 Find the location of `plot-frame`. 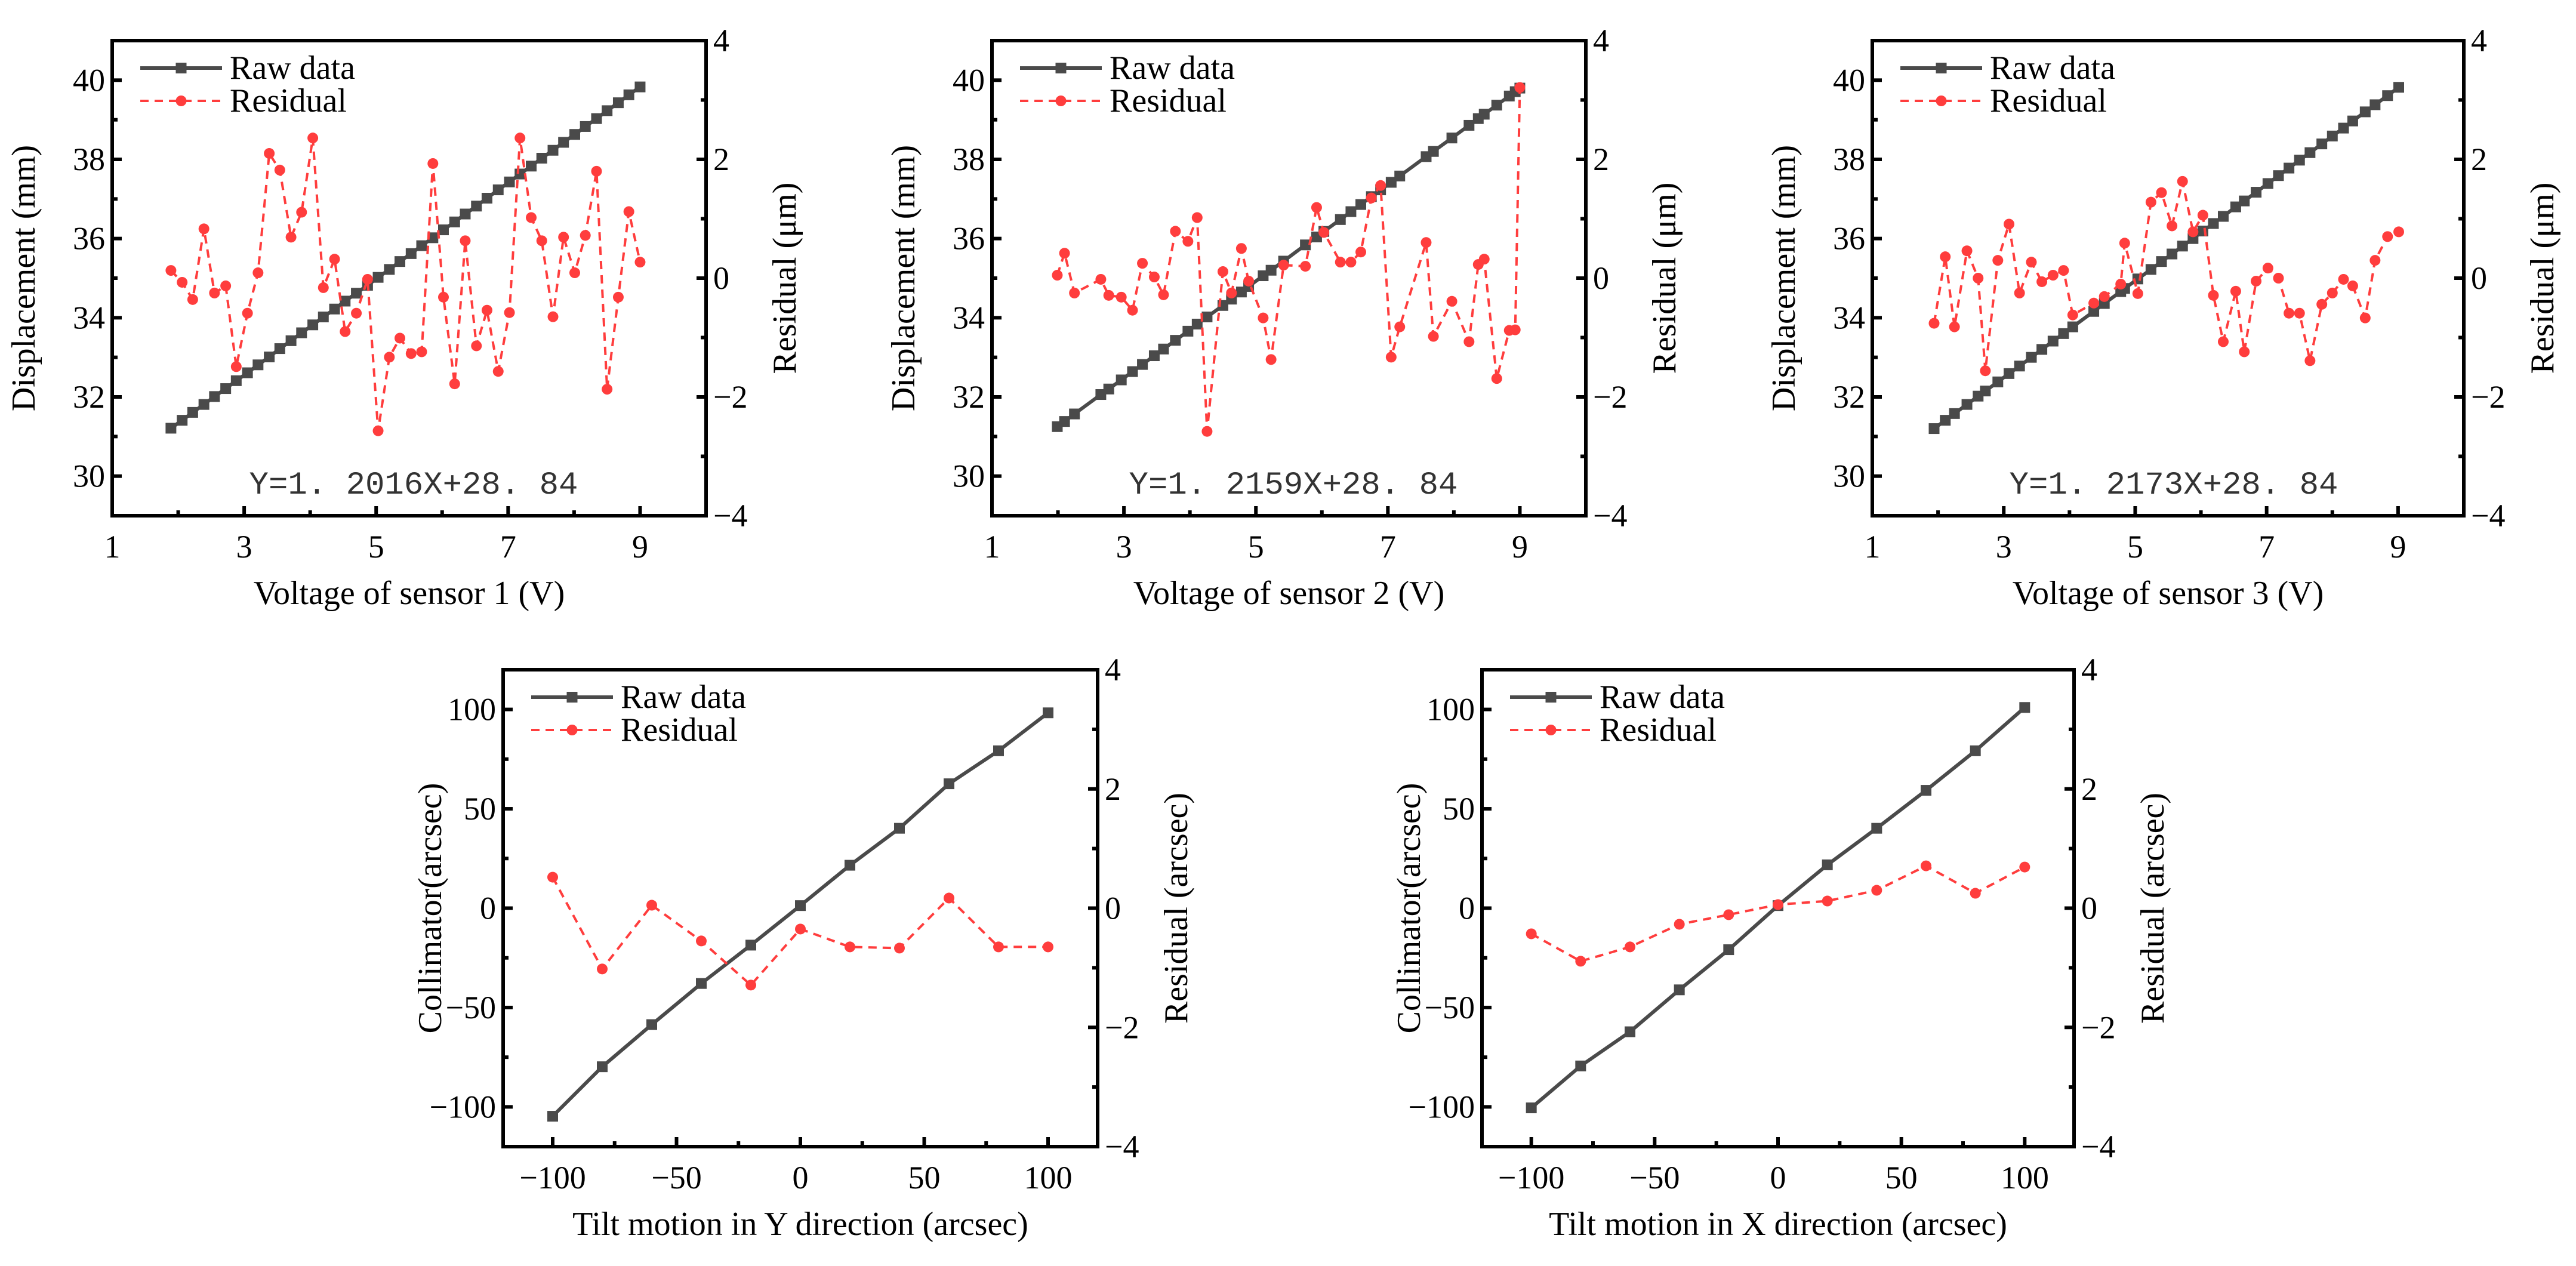

plot-frame is located at coordinates (409, 278).